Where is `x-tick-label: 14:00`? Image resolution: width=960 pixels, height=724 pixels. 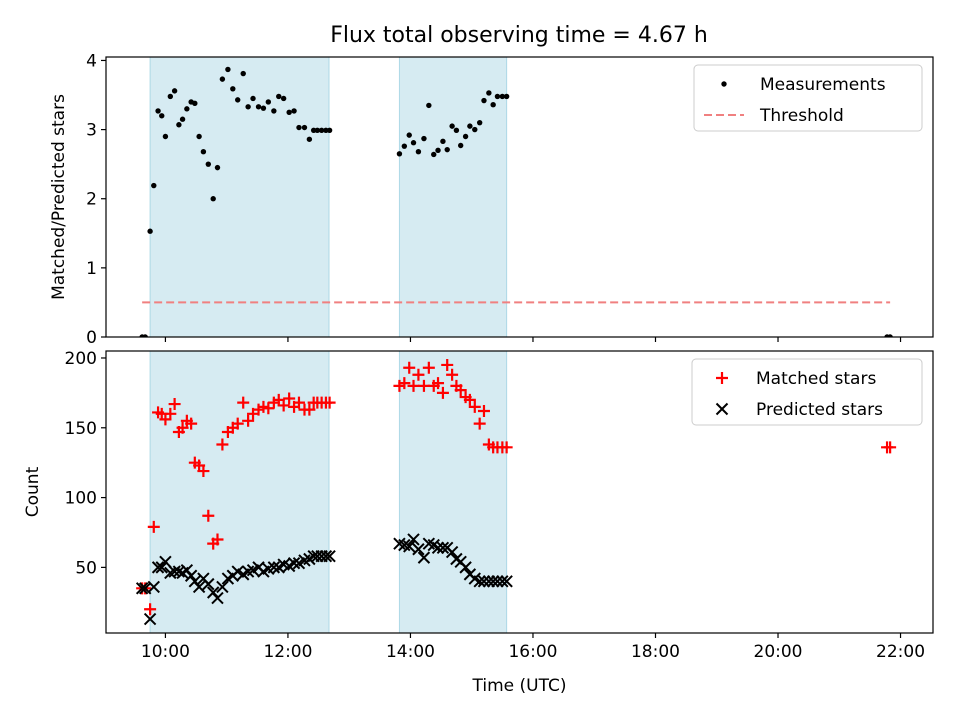
x-tick-label: 14:00 is located at coordinates (410, 652).